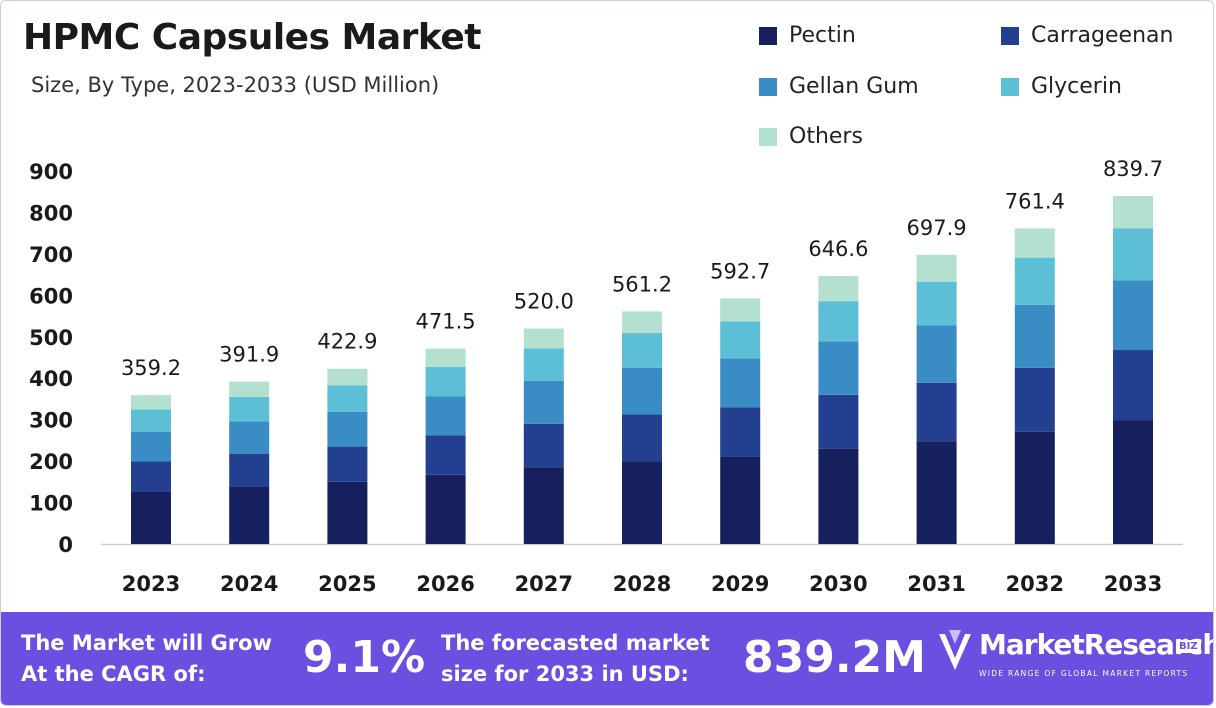  What do you see at coordinates (544, 584) in the screenshot?
I see `x-tick-label: 2027` at bounding box center [544, 584].